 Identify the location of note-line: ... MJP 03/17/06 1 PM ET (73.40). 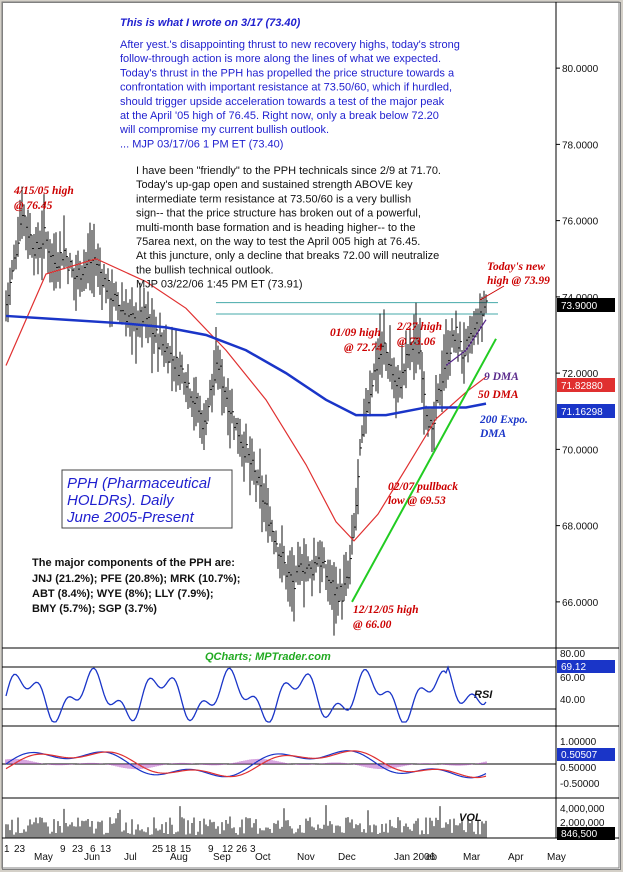
(201, 144).